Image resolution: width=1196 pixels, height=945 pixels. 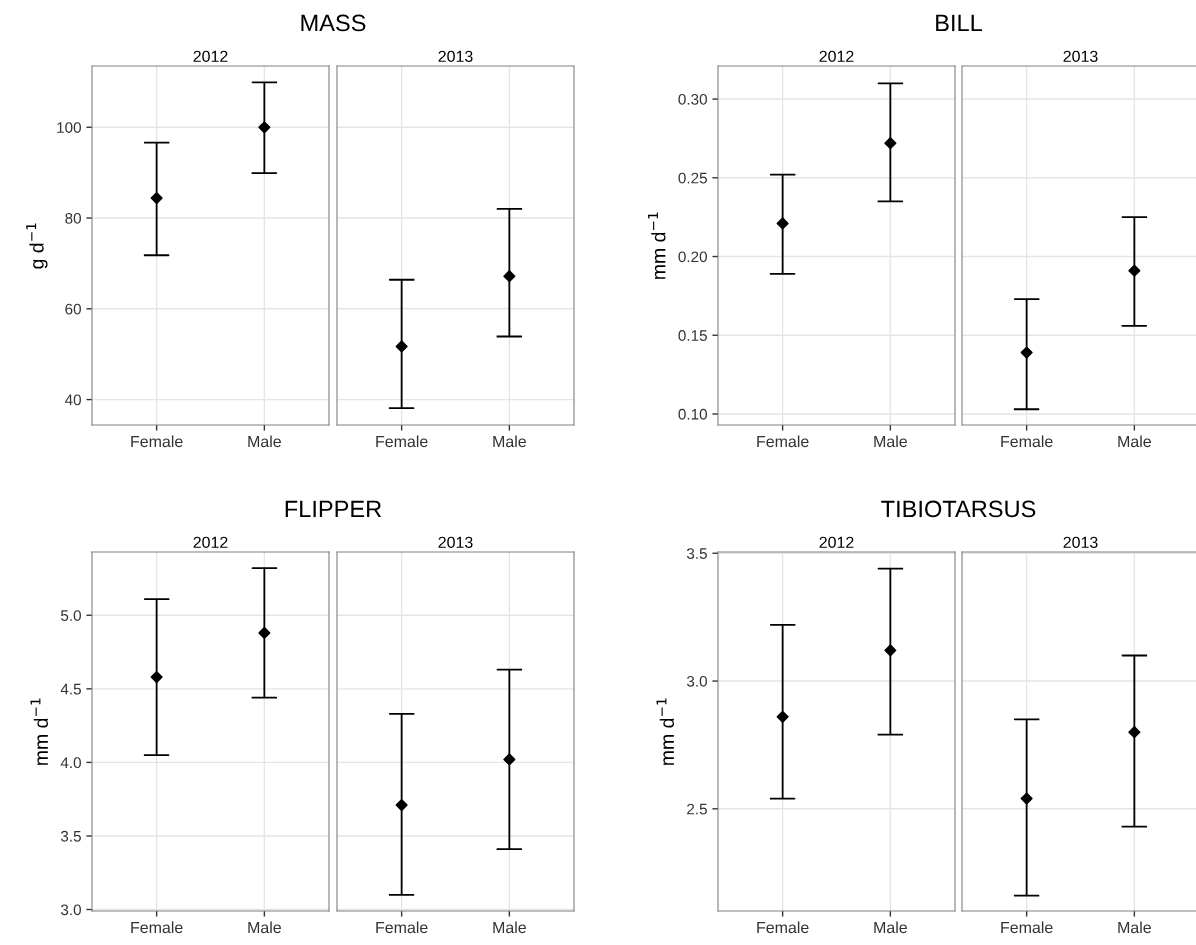 What do you see at coordinates (70, 689) in the screenshot?
I see `y-tick-label: 4.5` at bounding box center [70, 689].